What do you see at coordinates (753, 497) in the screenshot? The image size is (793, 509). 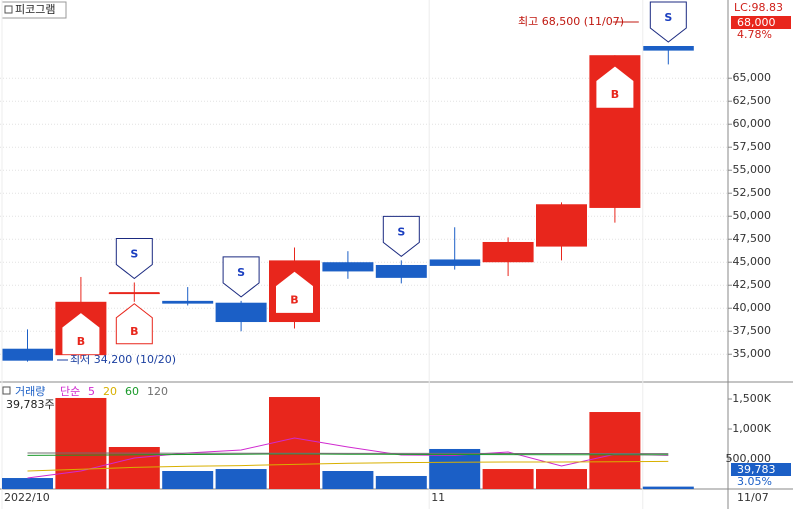 I see `x-tick-label: 11/07` at bounding box center [753, 497].